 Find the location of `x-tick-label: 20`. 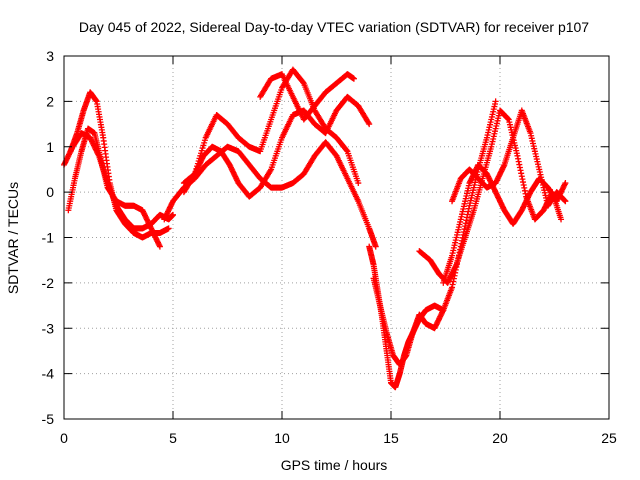

x-tick-label: 20 is located at coordinates (500, 438).